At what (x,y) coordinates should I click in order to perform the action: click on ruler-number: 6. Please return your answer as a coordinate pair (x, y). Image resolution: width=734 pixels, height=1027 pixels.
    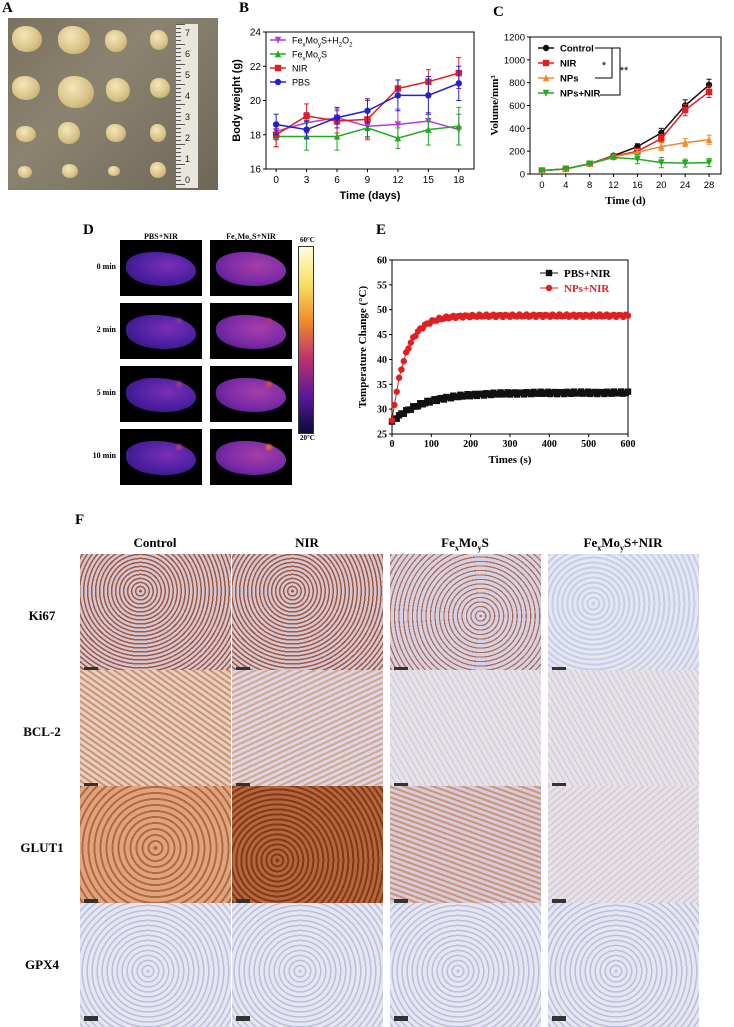
    Looking at the image, I should click on (188, 54).